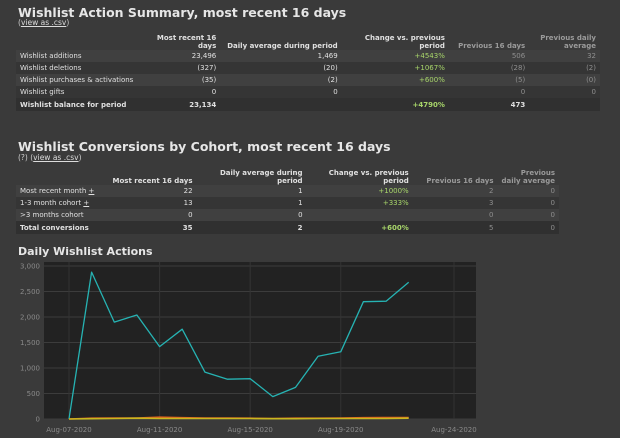 The width and height of the screenshot is (620, 438). Describe the element at coordinates (76, 40) in the screenshot. I see `summary-header-label` at that location.